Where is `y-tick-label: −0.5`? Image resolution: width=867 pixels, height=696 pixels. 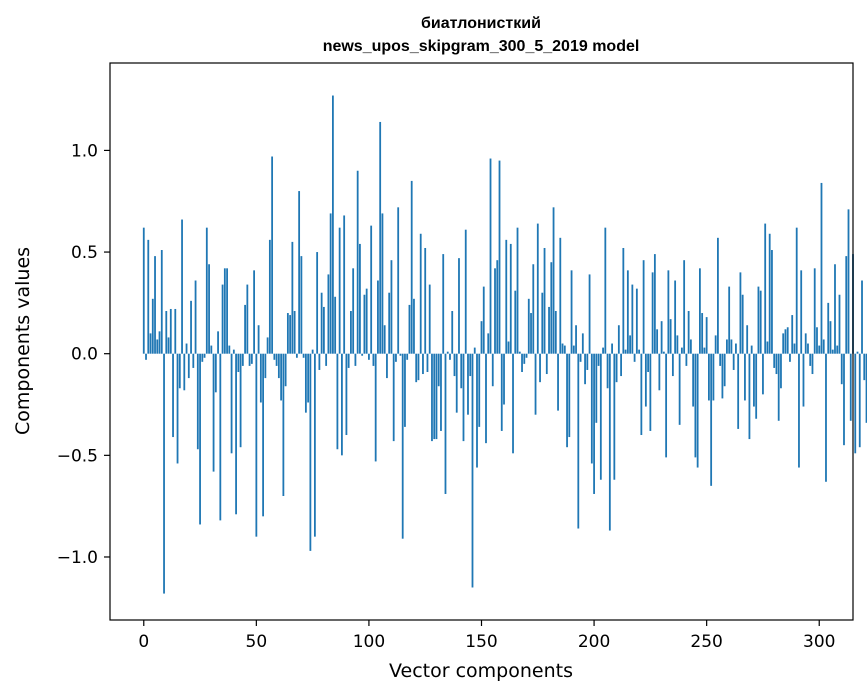
y-tick-label: −0.5 is located at coordinates (77, 456).